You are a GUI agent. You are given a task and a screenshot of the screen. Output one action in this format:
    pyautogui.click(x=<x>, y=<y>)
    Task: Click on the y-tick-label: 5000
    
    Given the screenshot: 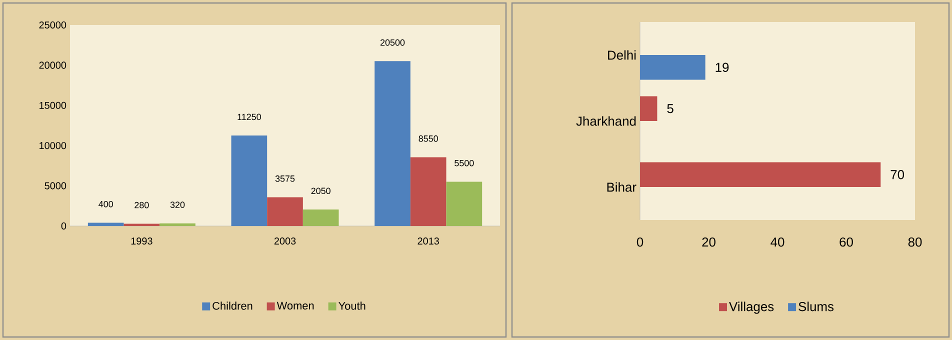 What is the action you would take?
    pyautogui.click(x=55, y=186)
    